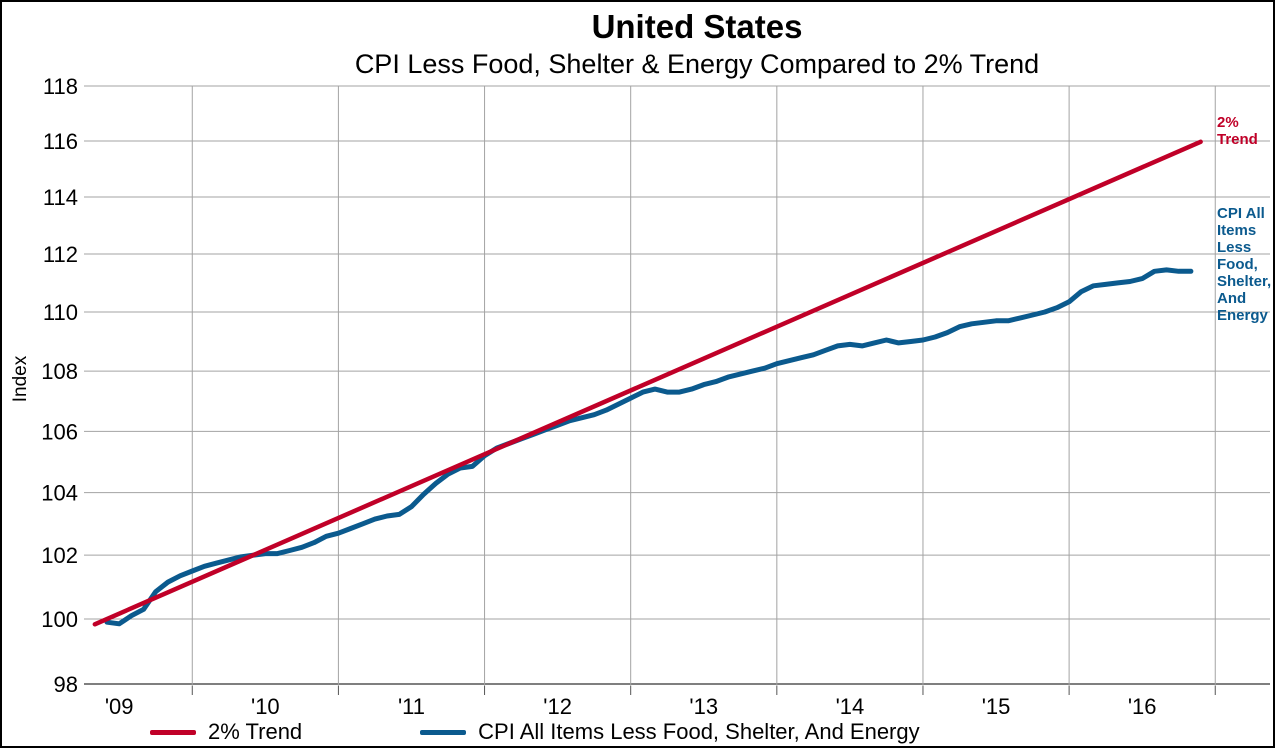 This screenshot has height=748, width=1275. I want to click on x-tick-label: '14, so click(850, 706).